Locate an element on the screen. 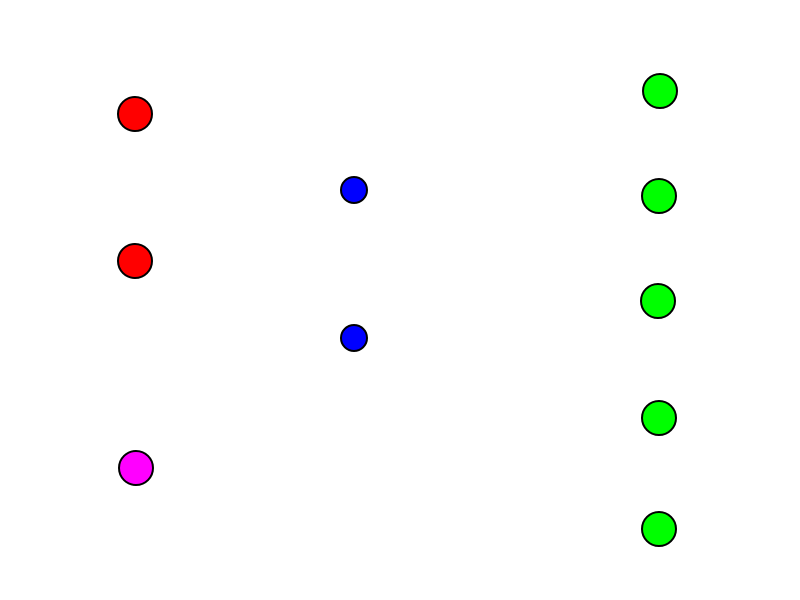 The height and width of the screenshot is (600, 800). blue-1-node is located at coordinates (354, 190).